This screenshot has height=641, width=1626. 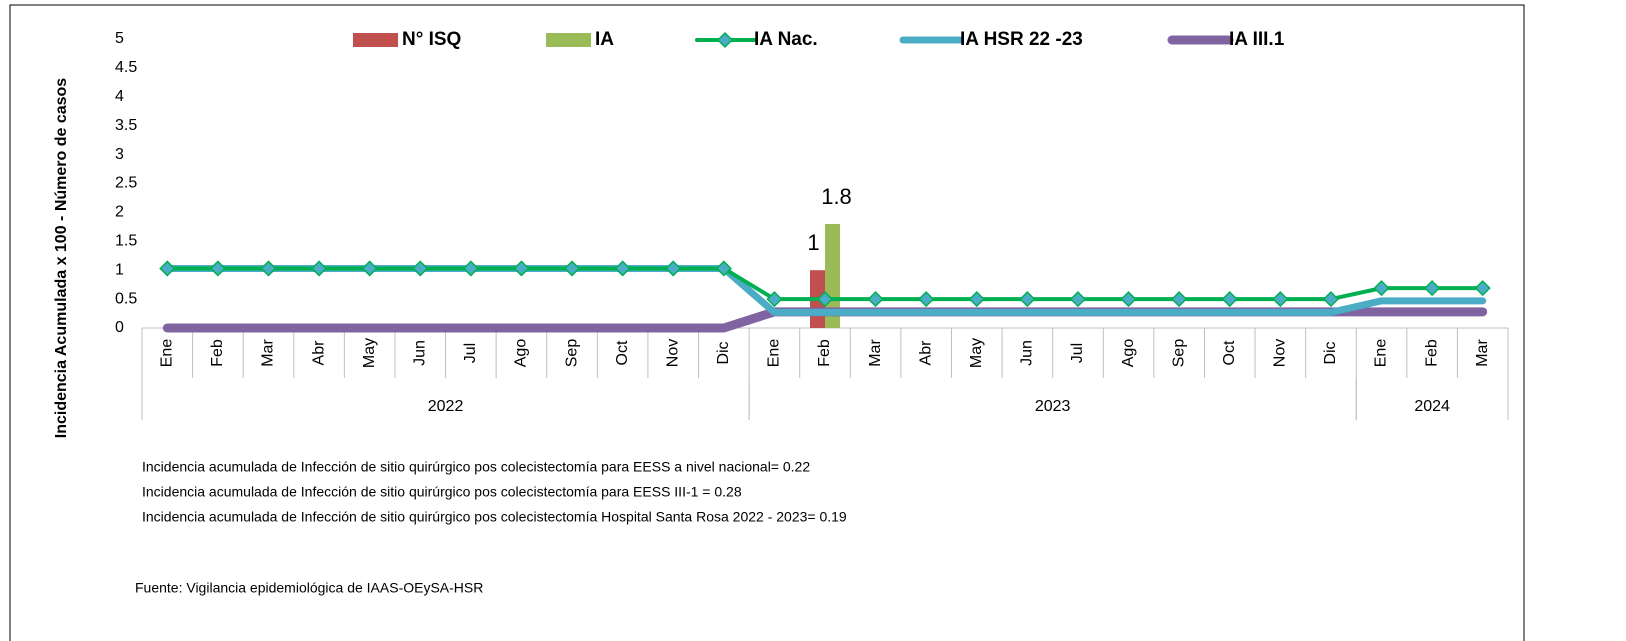 What do you see at coordinates (119, 269) in the screenshot?
I see `y-tick-label: 1` at bounding box center [119, 269].